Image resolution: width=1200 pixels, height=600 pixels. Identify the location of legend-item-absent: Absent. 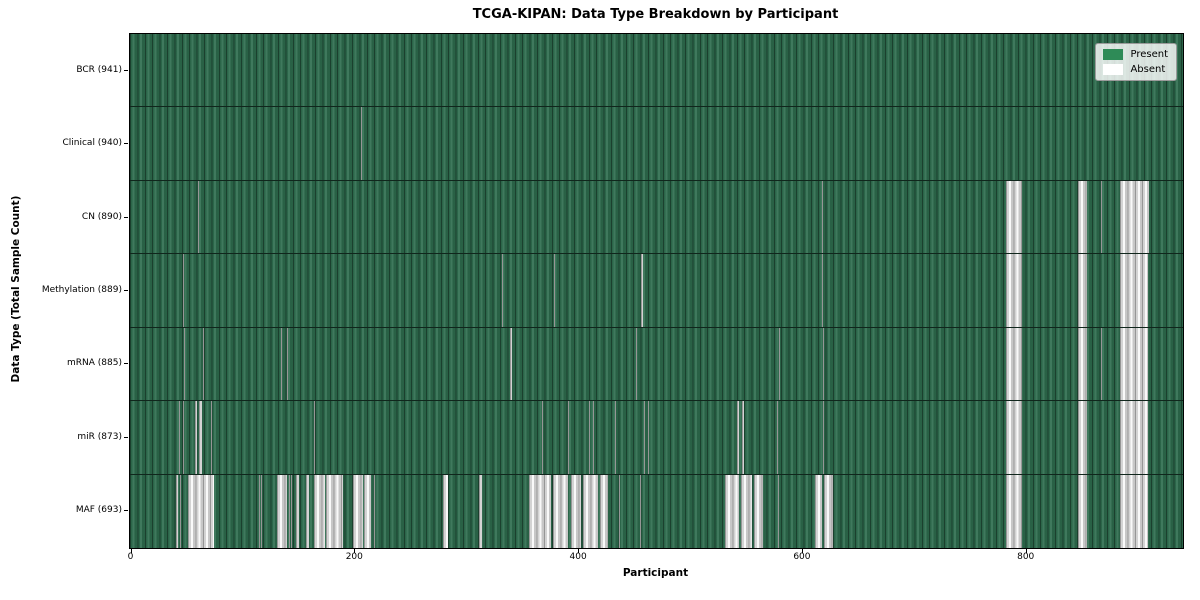
(1135, 69).